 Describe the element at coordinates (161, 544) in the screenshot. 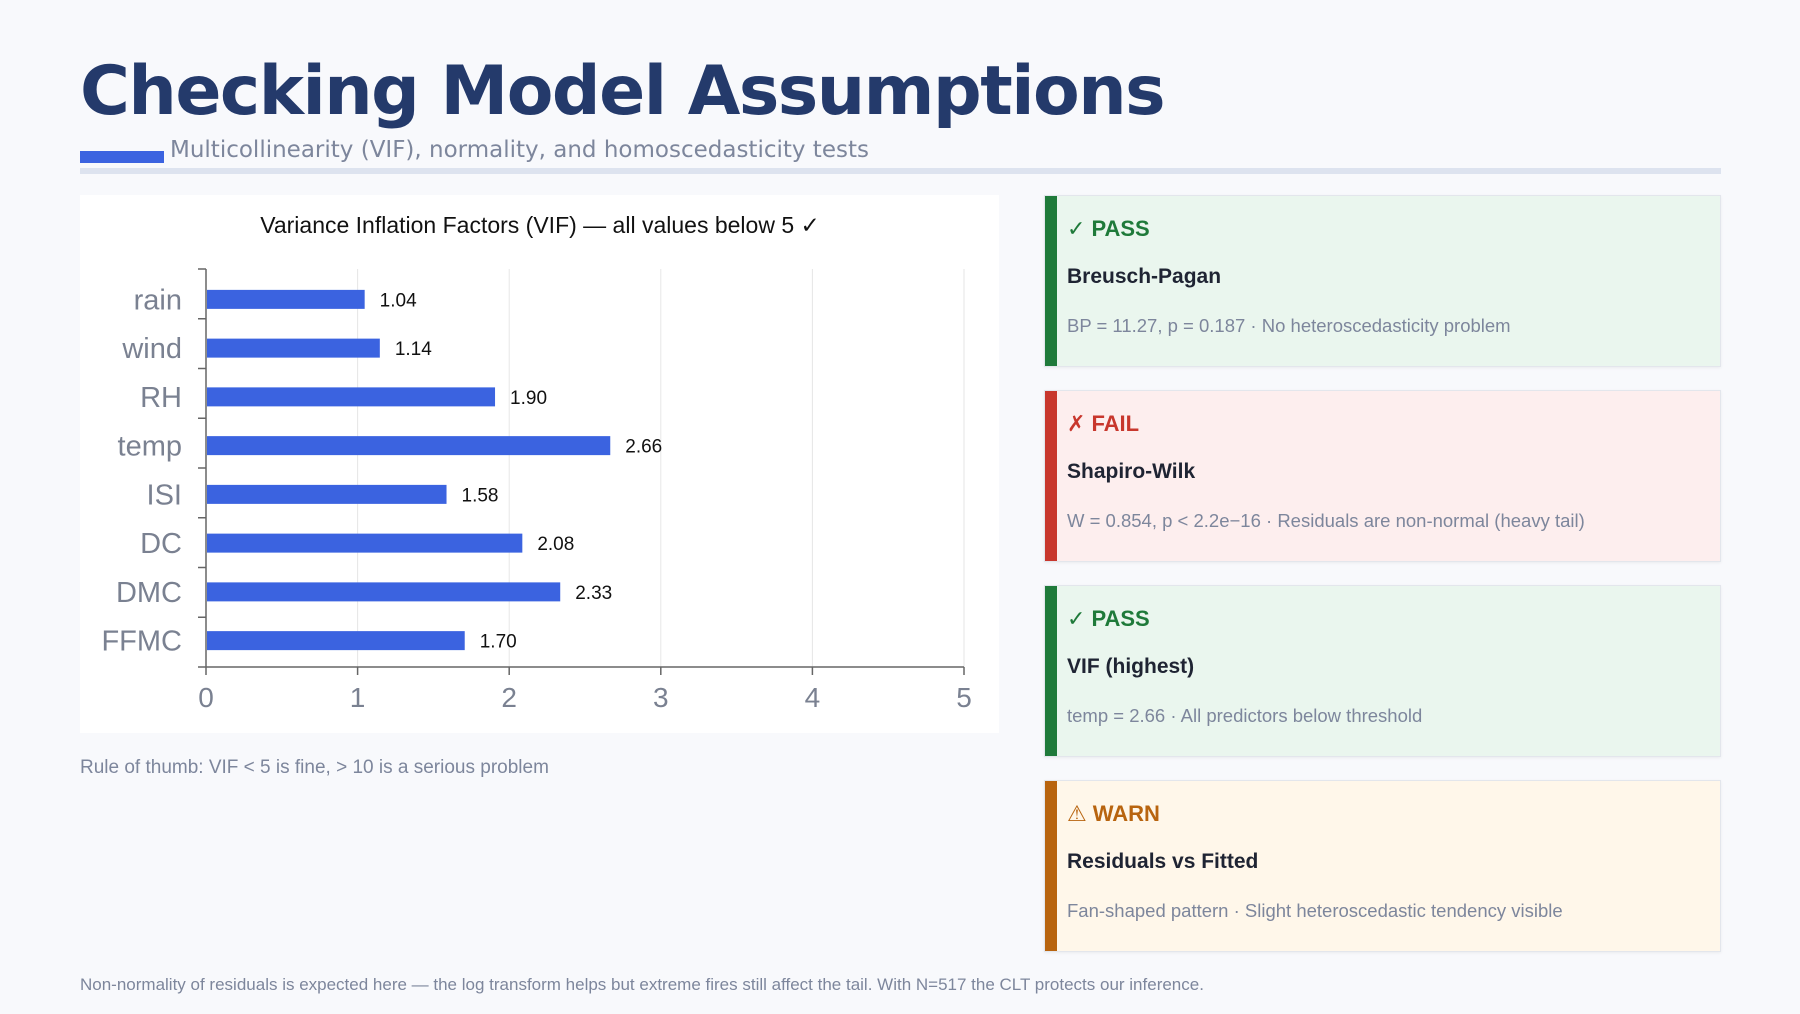

I see `category-label: DC` at that location.